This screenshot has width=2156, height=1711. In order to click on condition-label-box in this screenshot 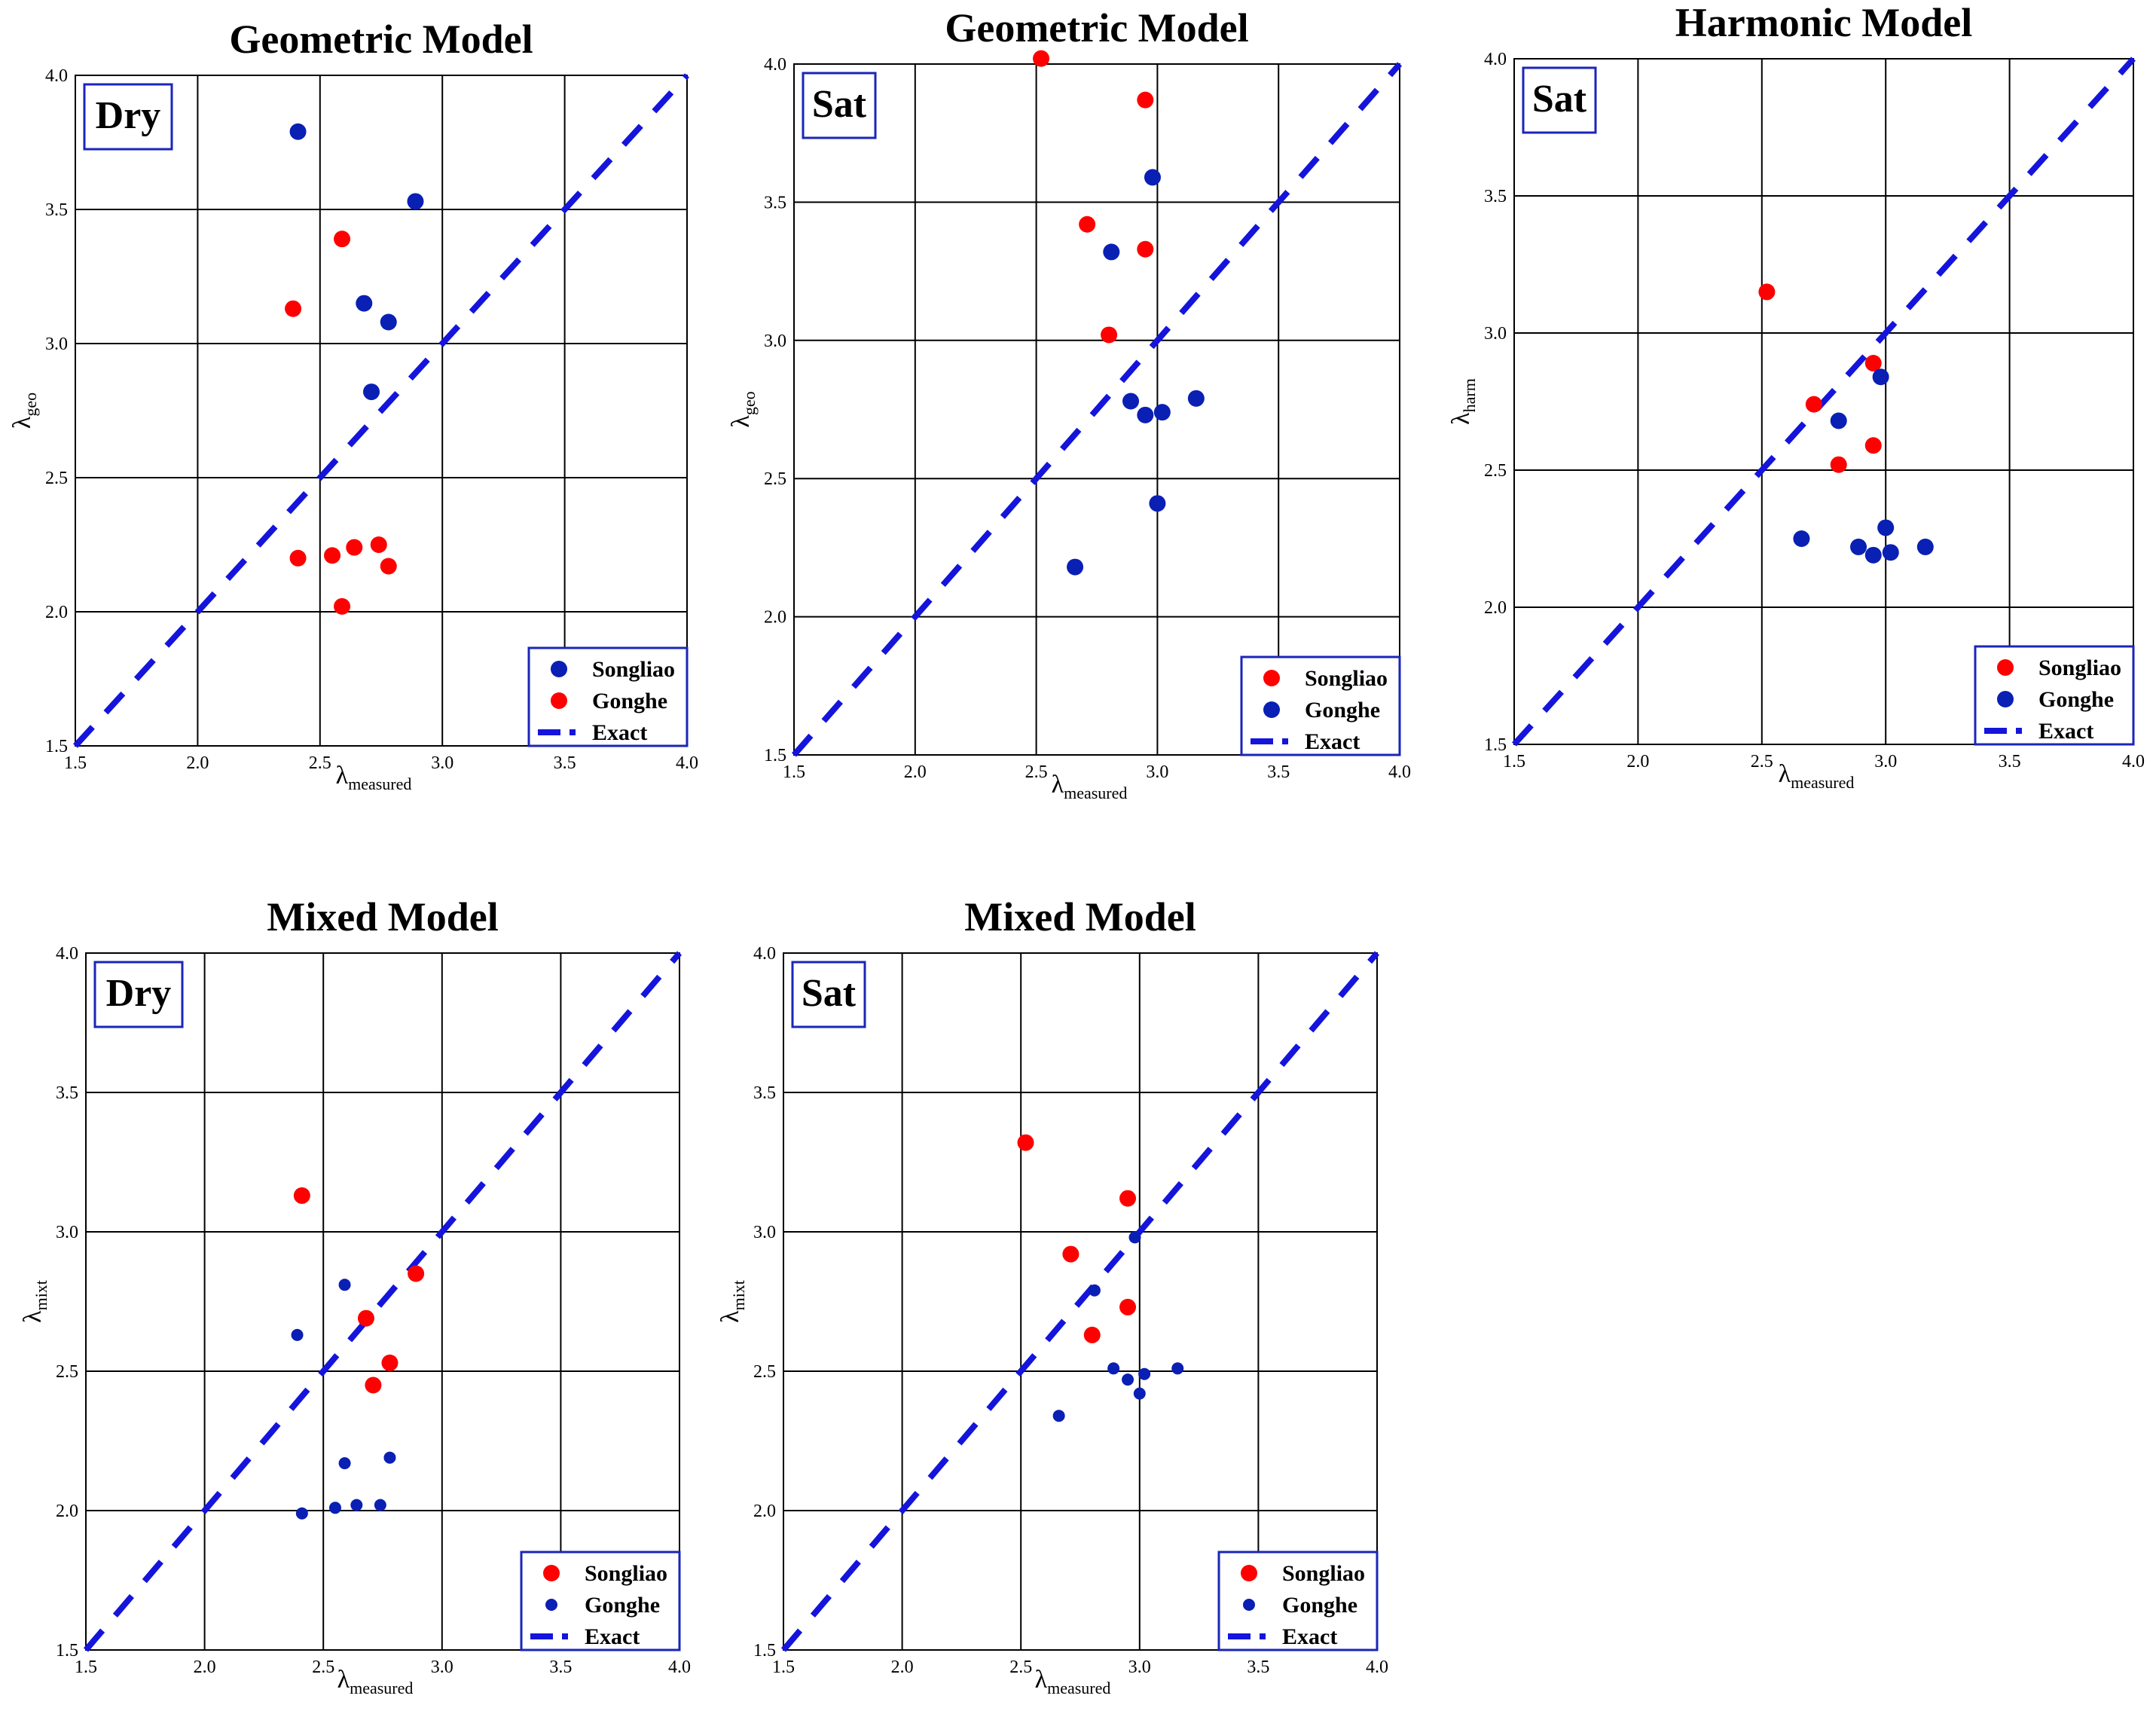, I will do `click(839, 105)`.